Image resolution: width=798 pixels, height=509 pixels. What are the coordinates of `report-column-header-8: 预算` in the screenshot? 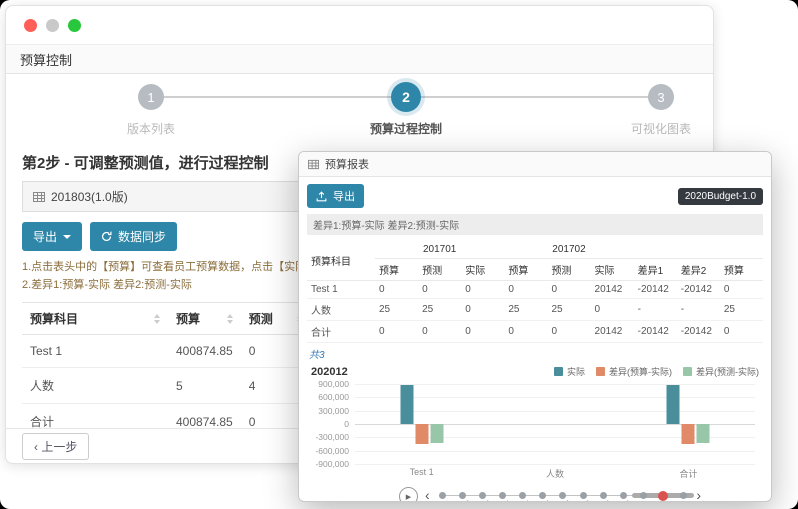 It's located at (741, 269).